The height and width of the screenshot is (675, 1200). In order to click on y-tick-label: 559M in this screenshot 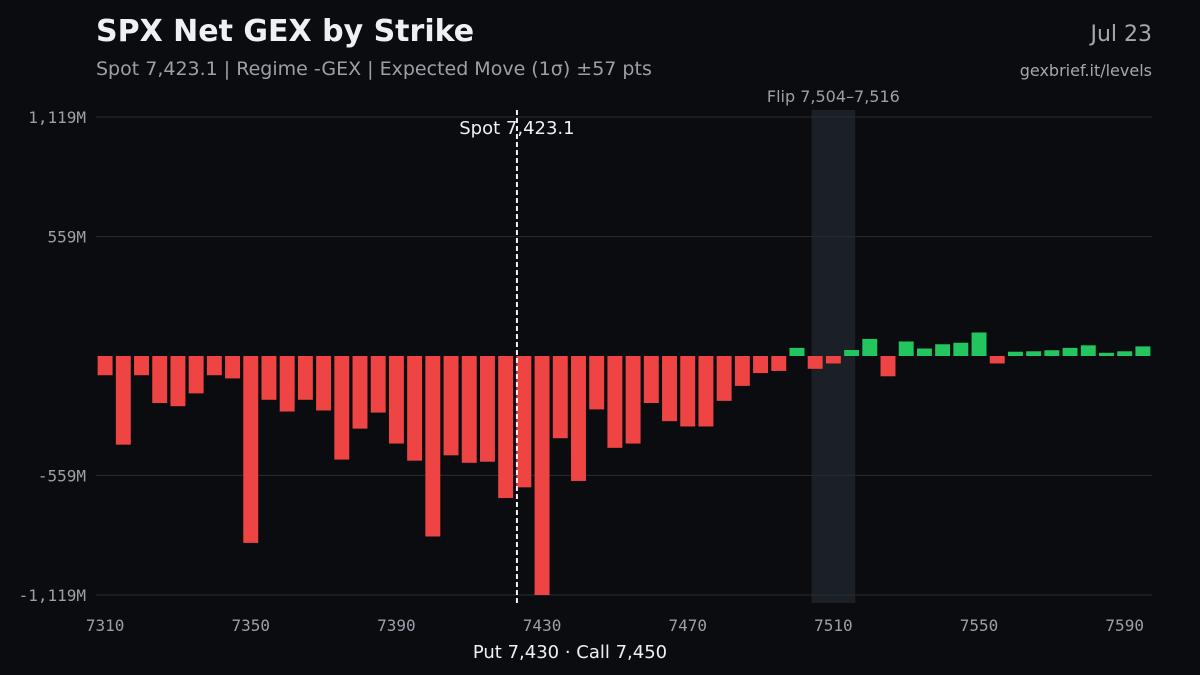, I will do `click(66, 237)`.